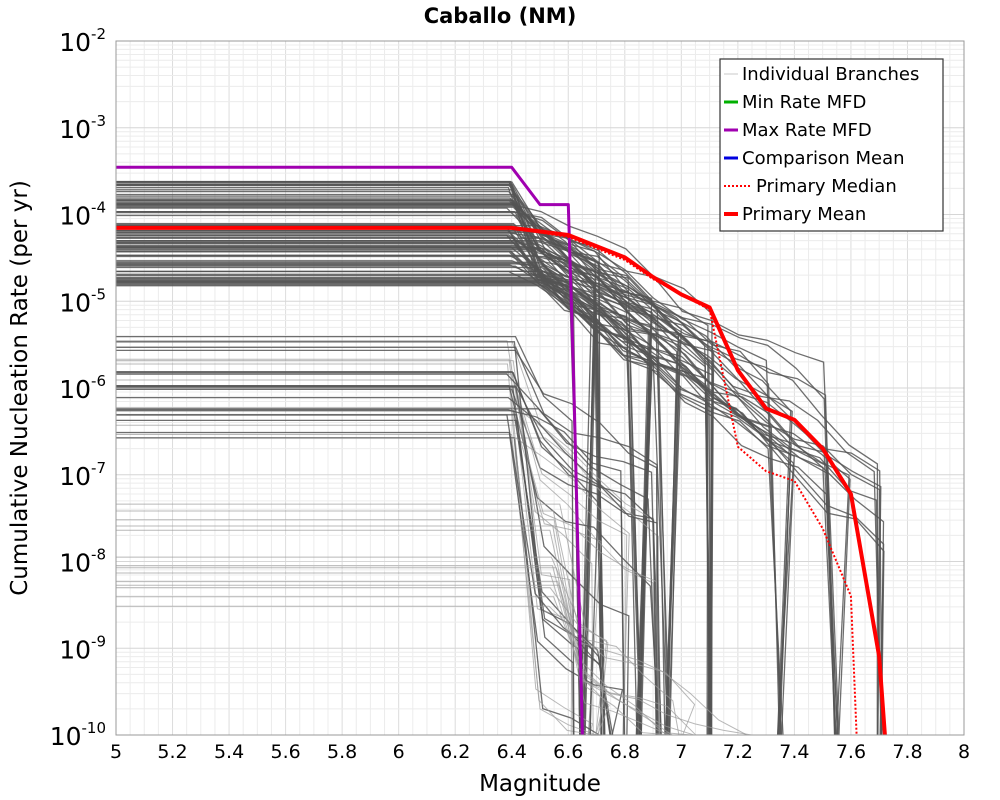 This screenshot has height=800, width=1000. I want to click on y-tick-exponent: -7, so click(98, 468).